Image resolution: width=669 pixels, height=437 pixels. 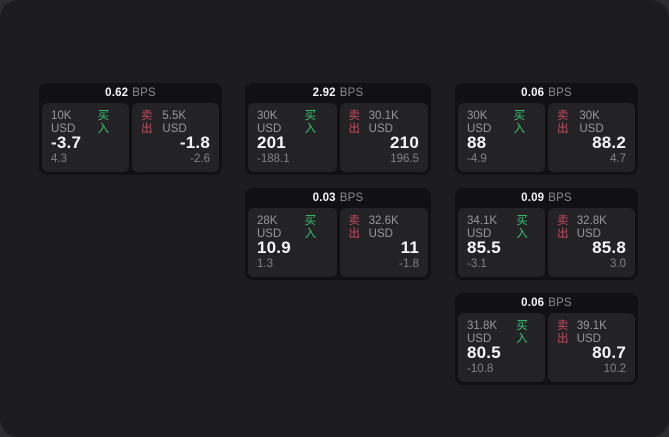 What do you see at coordinates (480, 369) in the screenshot?
I see `buy-delta: -10.8` at bounding box center [480, 369].